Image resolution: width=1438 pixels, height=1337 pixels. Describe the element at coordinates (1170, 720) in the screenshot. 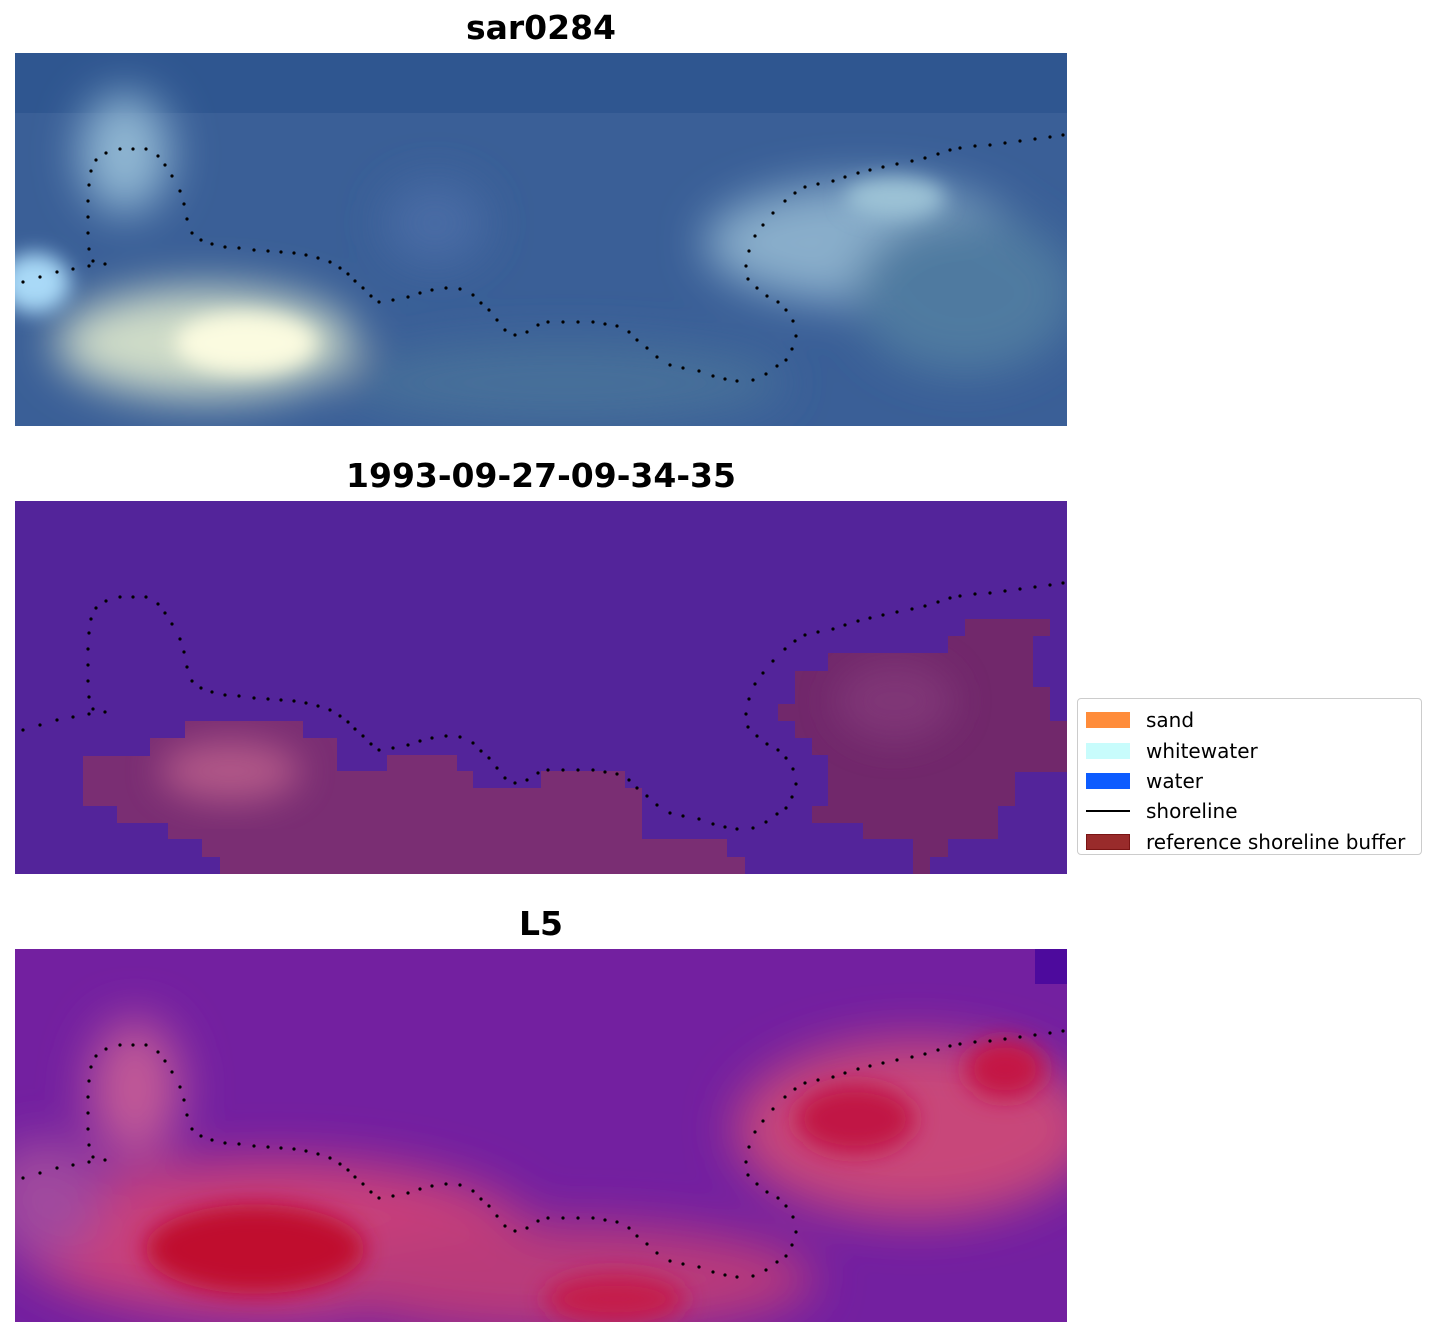

I see `legend-label-sand: sand` at that location.